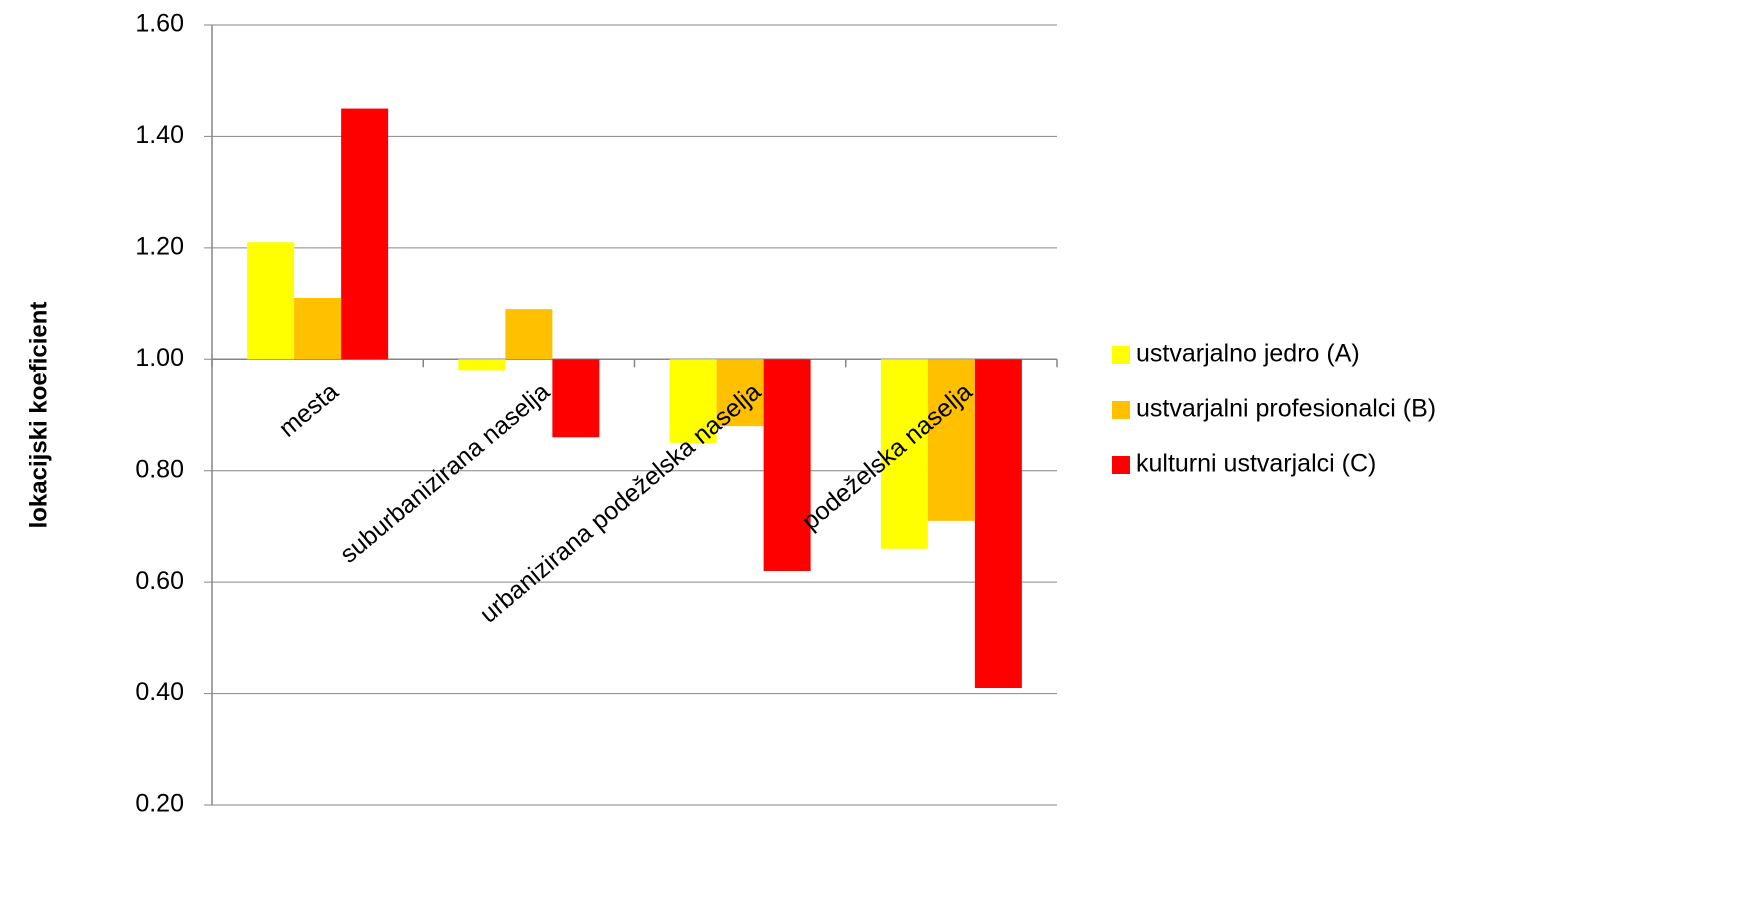 The height and width of the screenshot is (910, 1744). I want to click on y-tick-label: 1.20, so click(159, 246).